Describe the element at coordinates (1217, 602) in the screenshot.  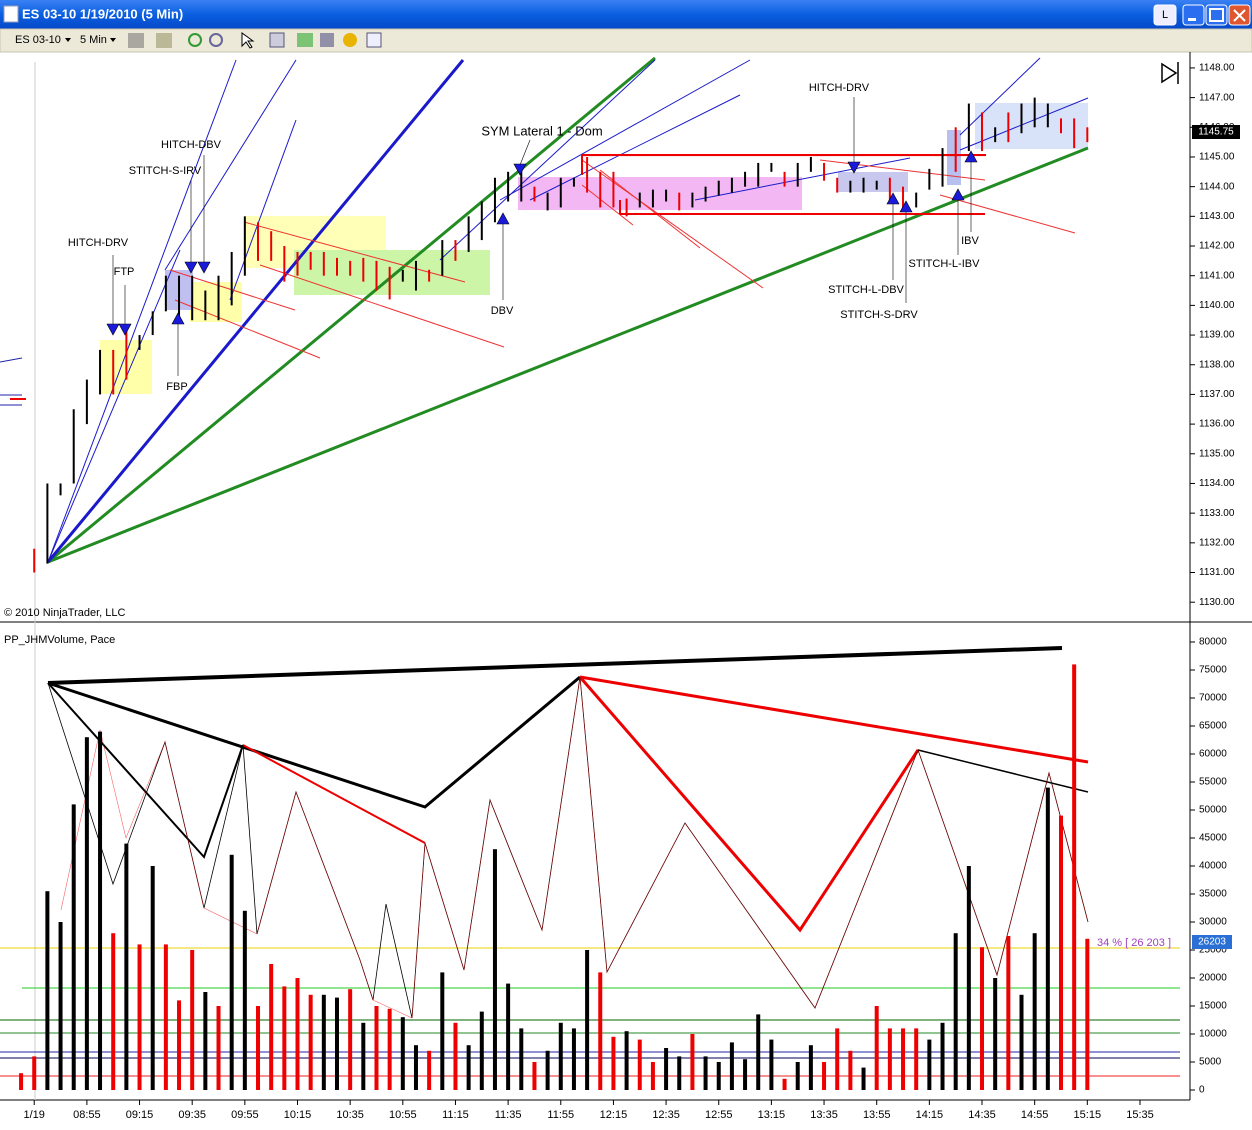
I see `y-tick-label: 1130.00` at that location.